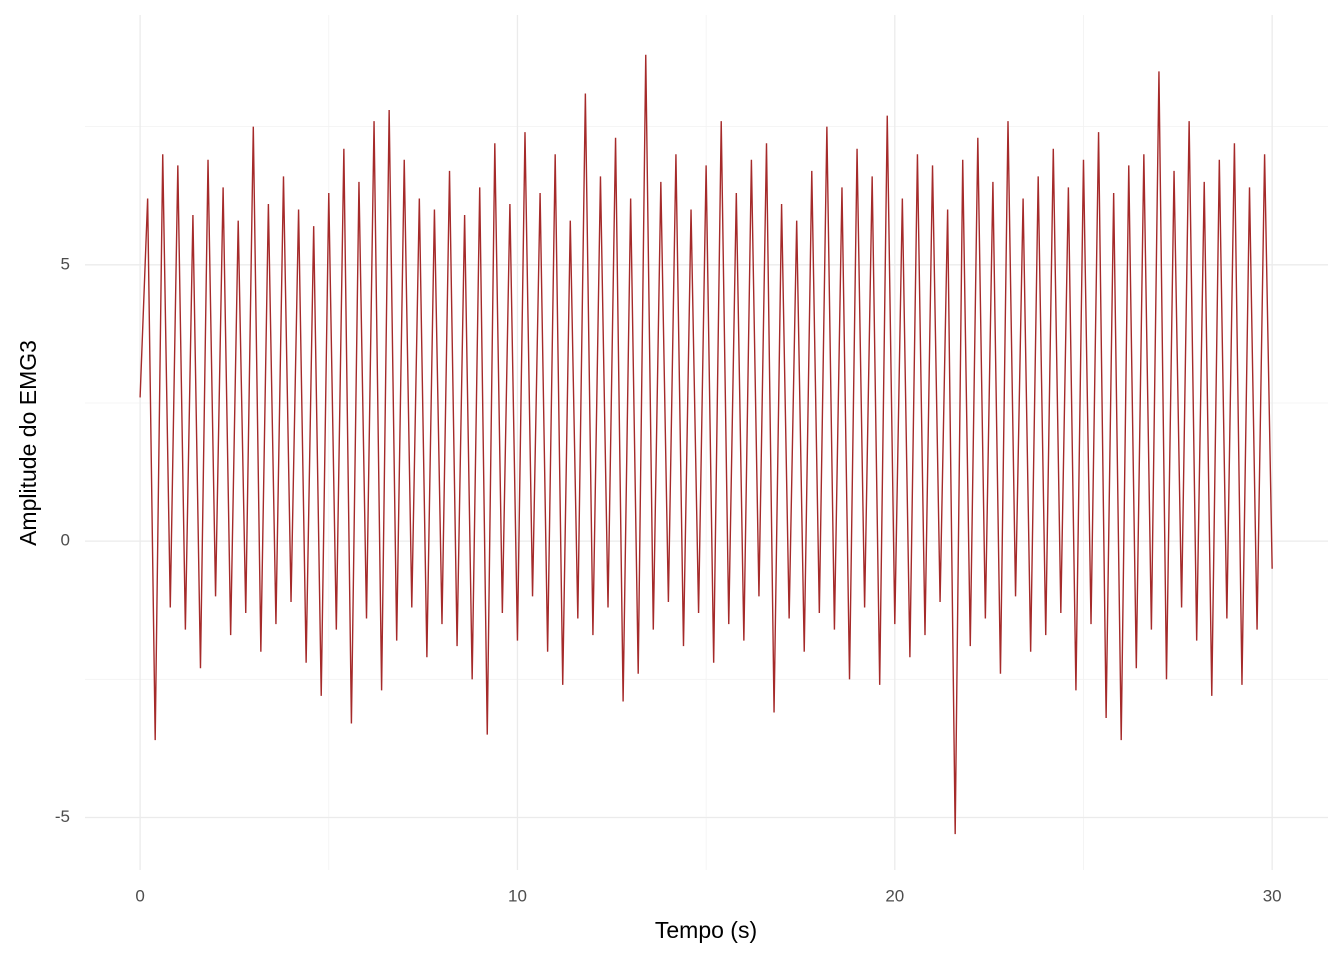  I want to click on x-tick-label: 20, so click(894, 895).